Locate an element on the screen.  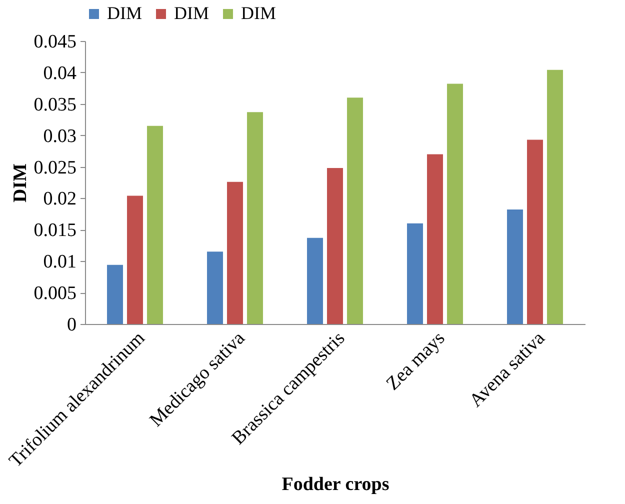
y-tick-label: 0 is located at coordinates (71, 325).